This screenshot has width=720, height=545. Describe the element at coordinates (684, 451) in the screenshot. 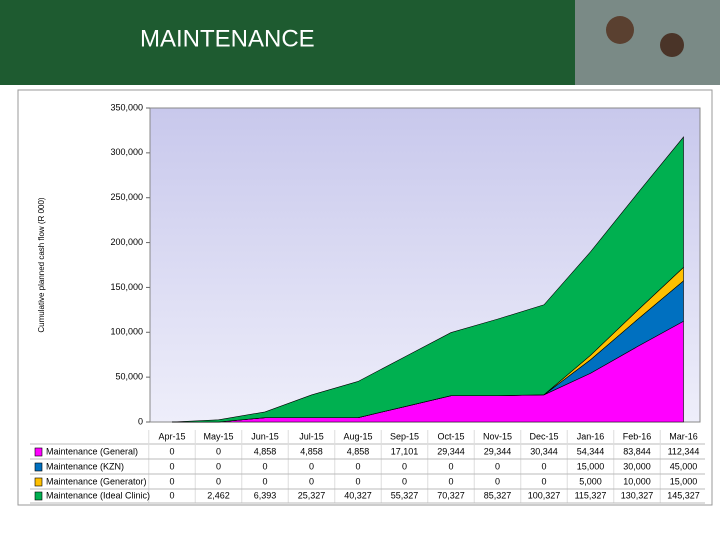

I see `table-cell: 112,344` at that location.